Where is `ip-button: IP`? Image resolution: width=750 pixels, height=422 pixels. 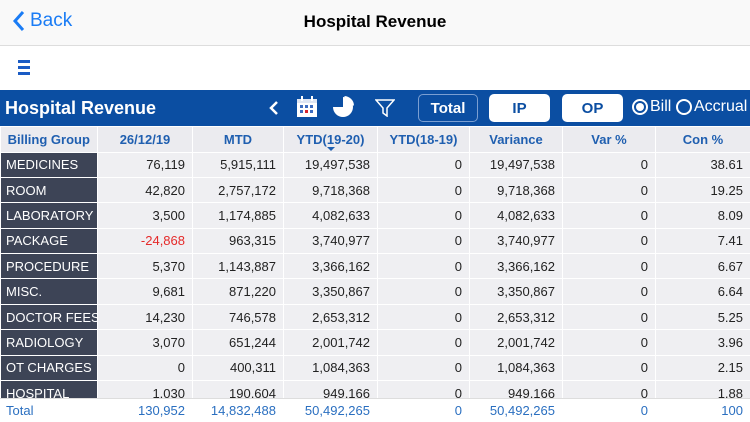
ip-button: IP is located at coordinates (519, 108).